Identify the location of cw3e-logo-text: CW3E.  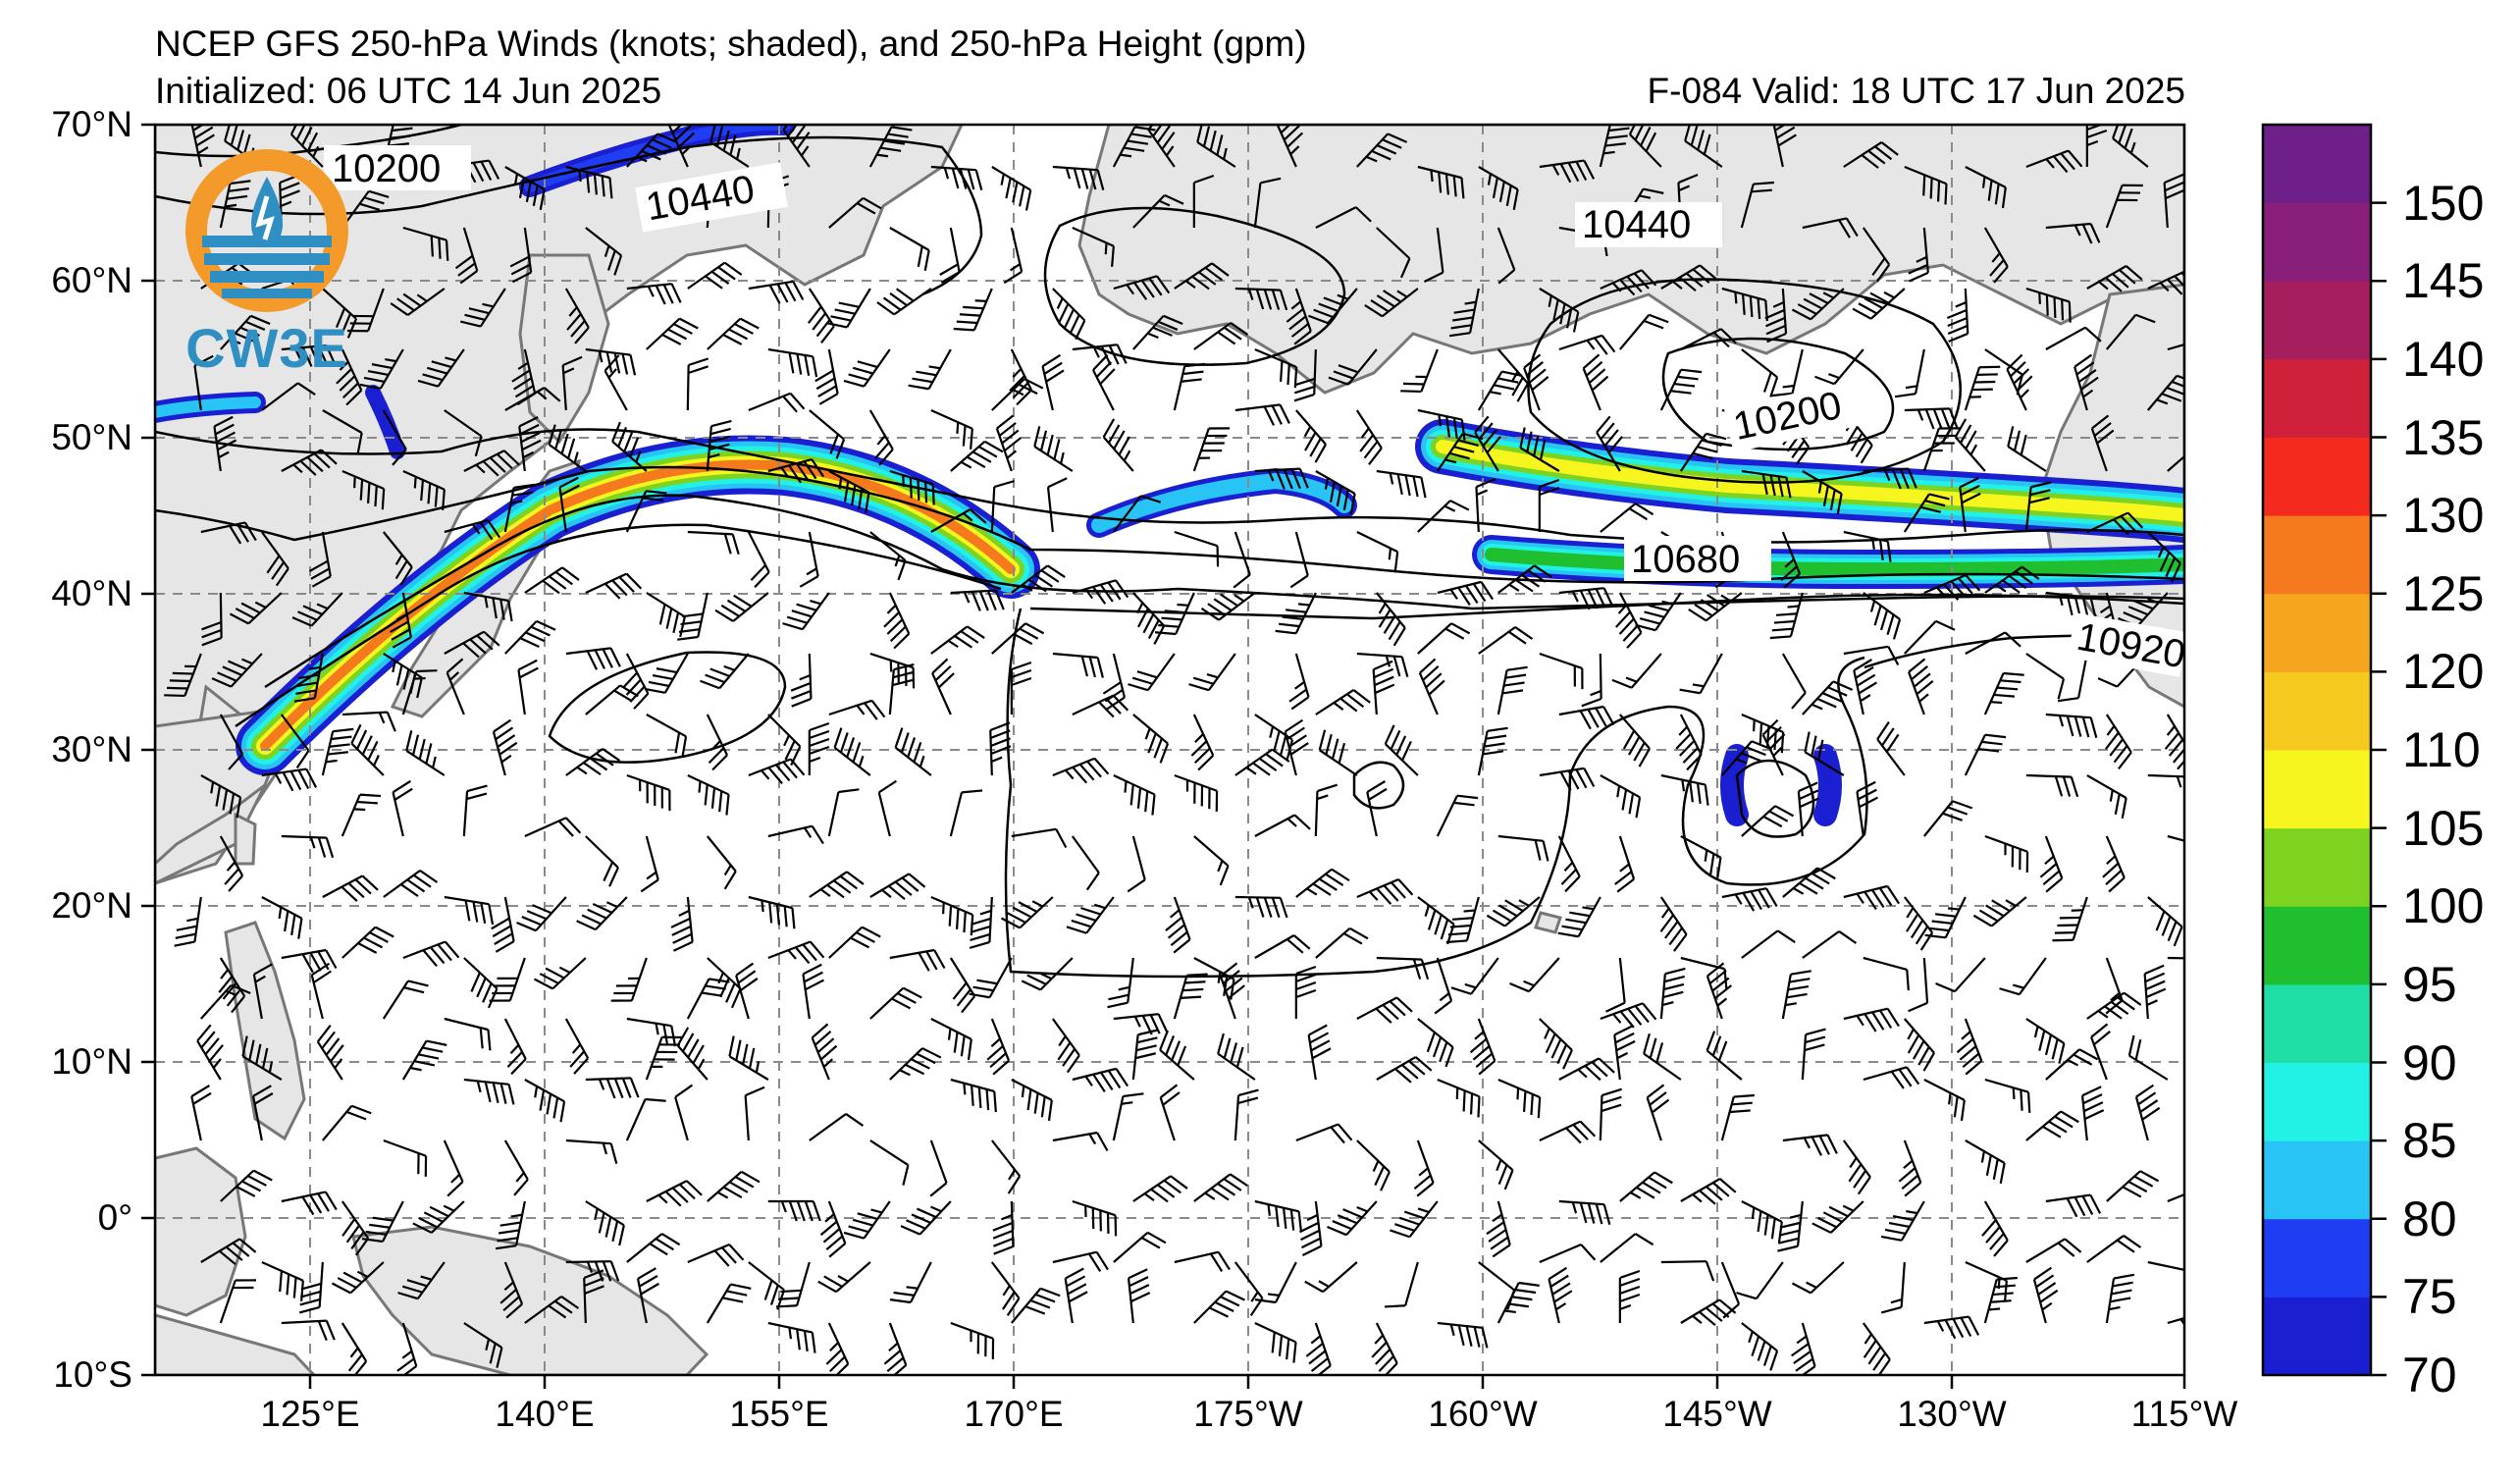
(266, 348).